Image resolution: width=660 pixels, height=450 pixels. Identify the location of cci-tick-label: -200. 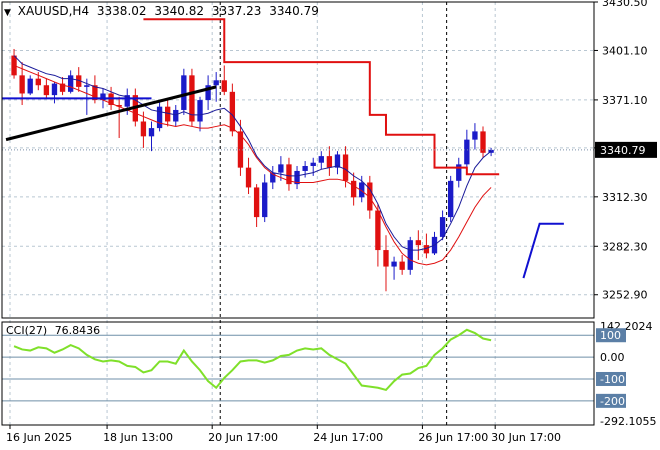
(612, 401).